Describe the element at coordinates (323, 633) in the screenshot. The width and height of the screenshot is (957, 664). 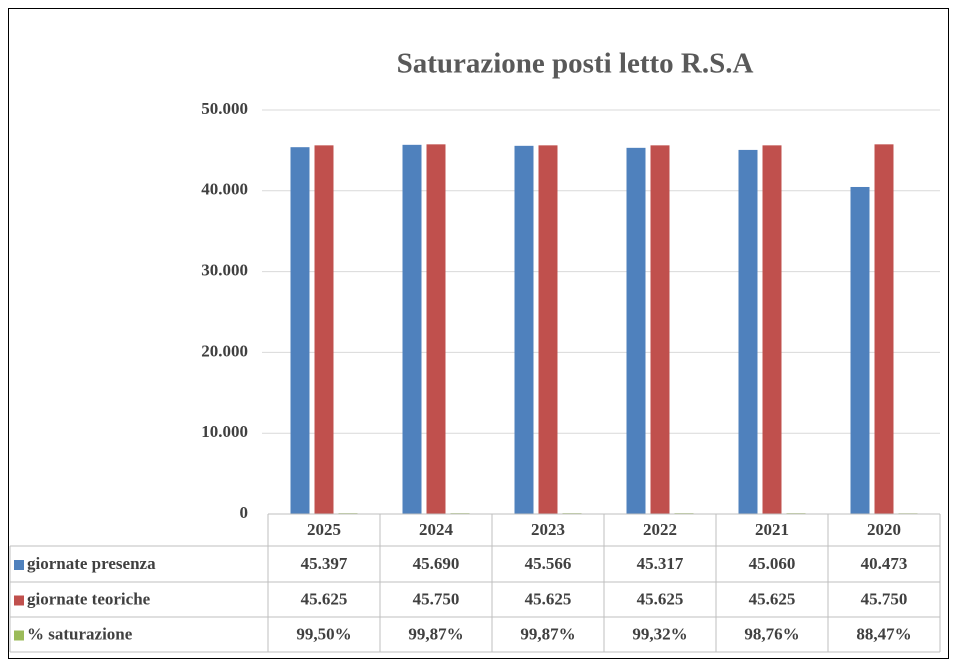
I see `table-cell: 99,50%` at that location.